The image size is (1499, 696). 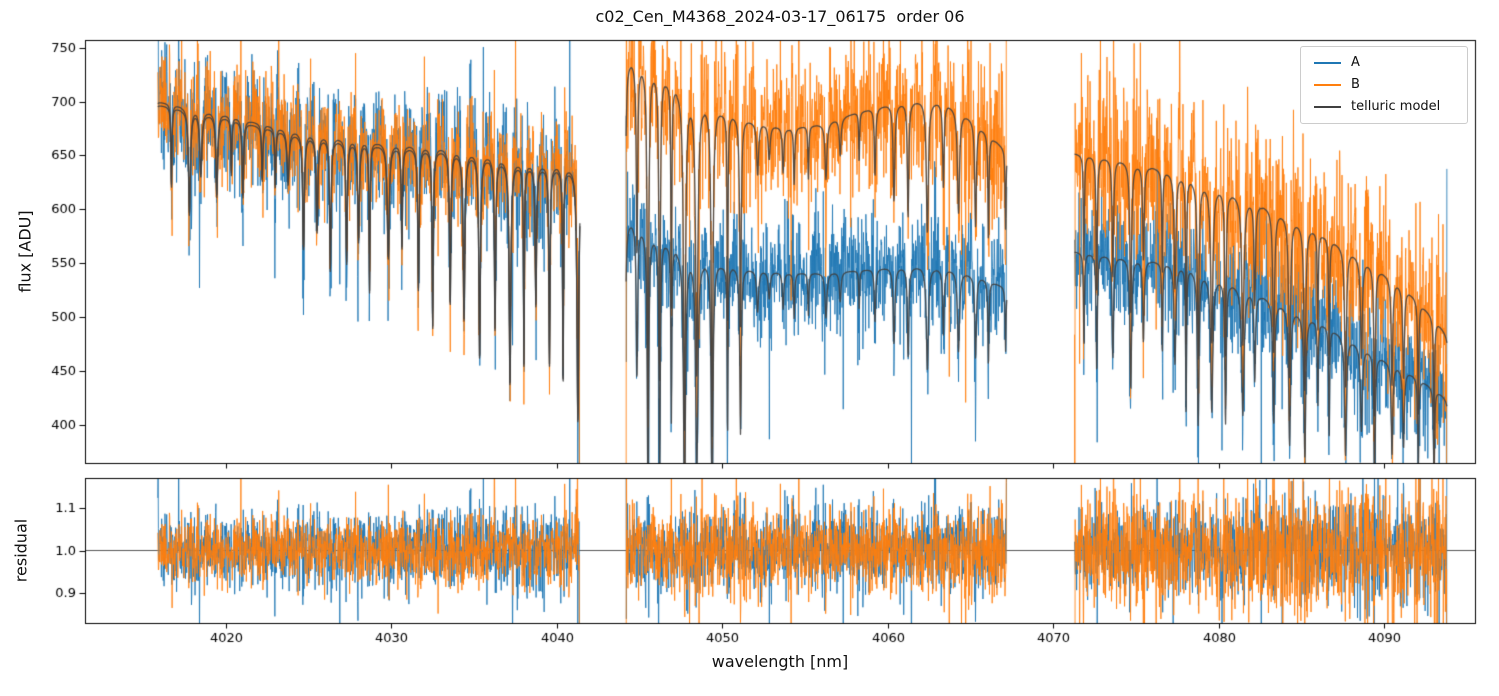 What do you see at coordinates (1355, 62) in the screenshot?
I see `legend-label-a: A` at bounding box center [1355, 62].